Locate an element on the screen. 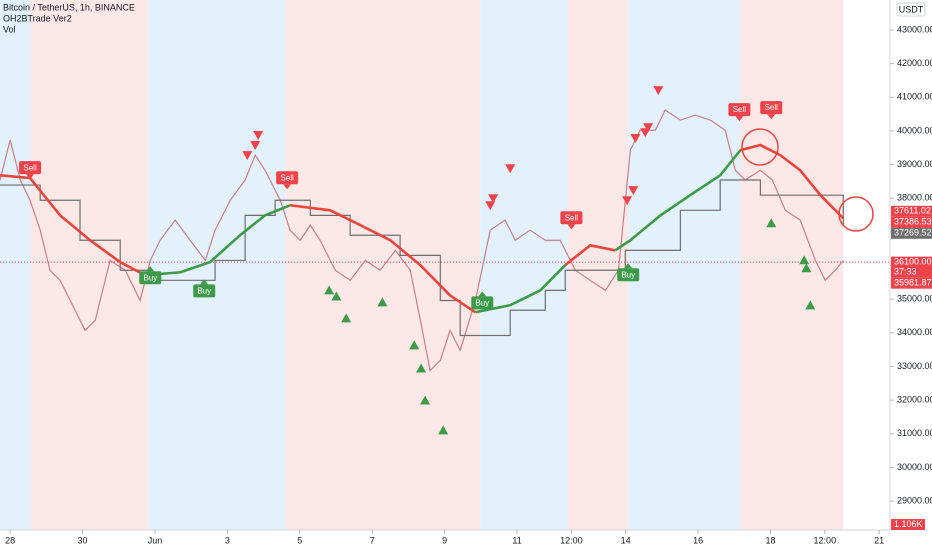 Image resolution: width=932 pixels, height=550 pixels. x-tick-label: 14 is located at coordinates (626, 540).